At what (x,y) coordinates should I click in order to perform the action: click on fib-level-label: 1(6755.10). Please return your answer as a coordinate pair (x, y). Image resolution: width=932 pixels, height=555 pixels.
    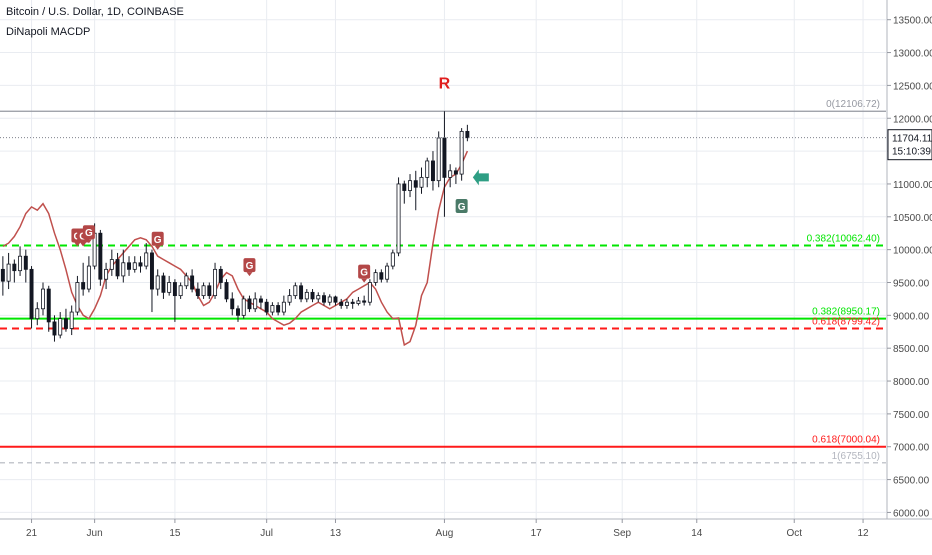
    Looking at the image, I should click on (856, 456).